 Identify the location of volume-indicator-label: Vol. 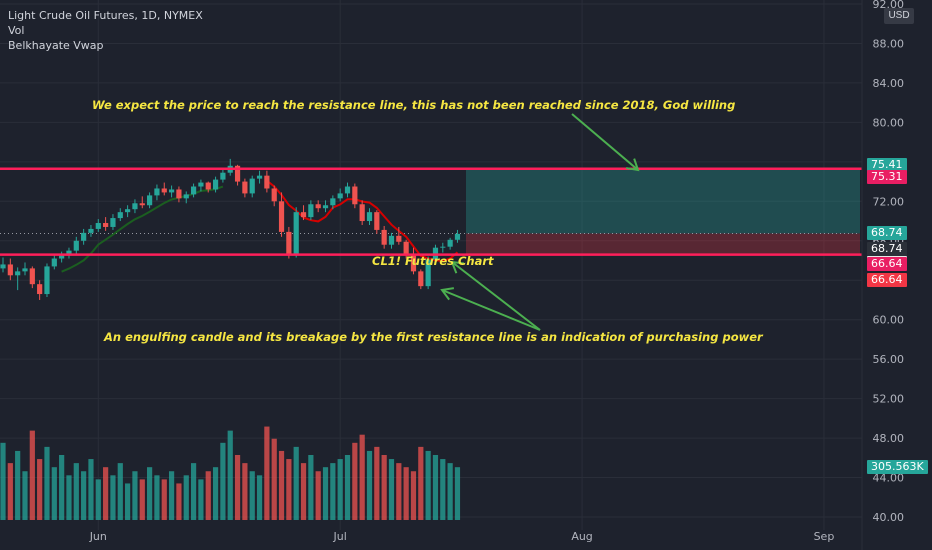
(16, 30).